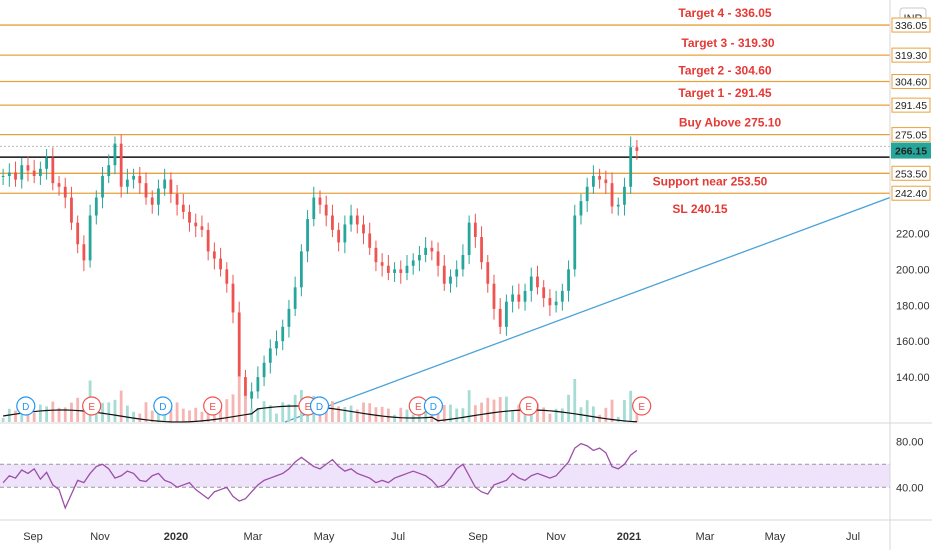  I want to click on event-marker-earnings: E, so click(418, 406).